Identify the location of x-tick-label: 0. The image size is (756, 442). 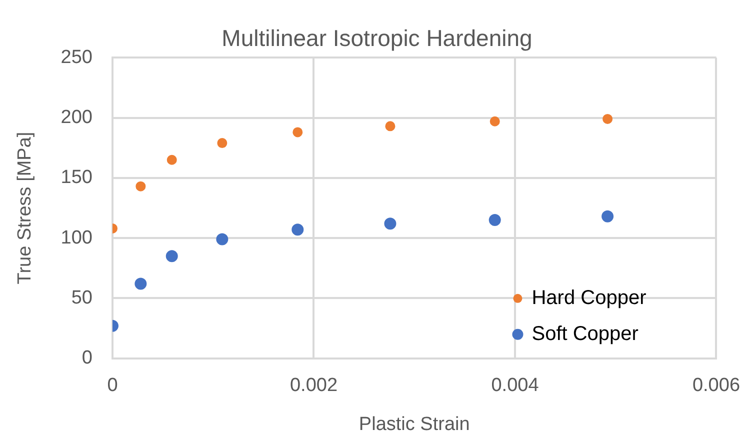
(112, 385).